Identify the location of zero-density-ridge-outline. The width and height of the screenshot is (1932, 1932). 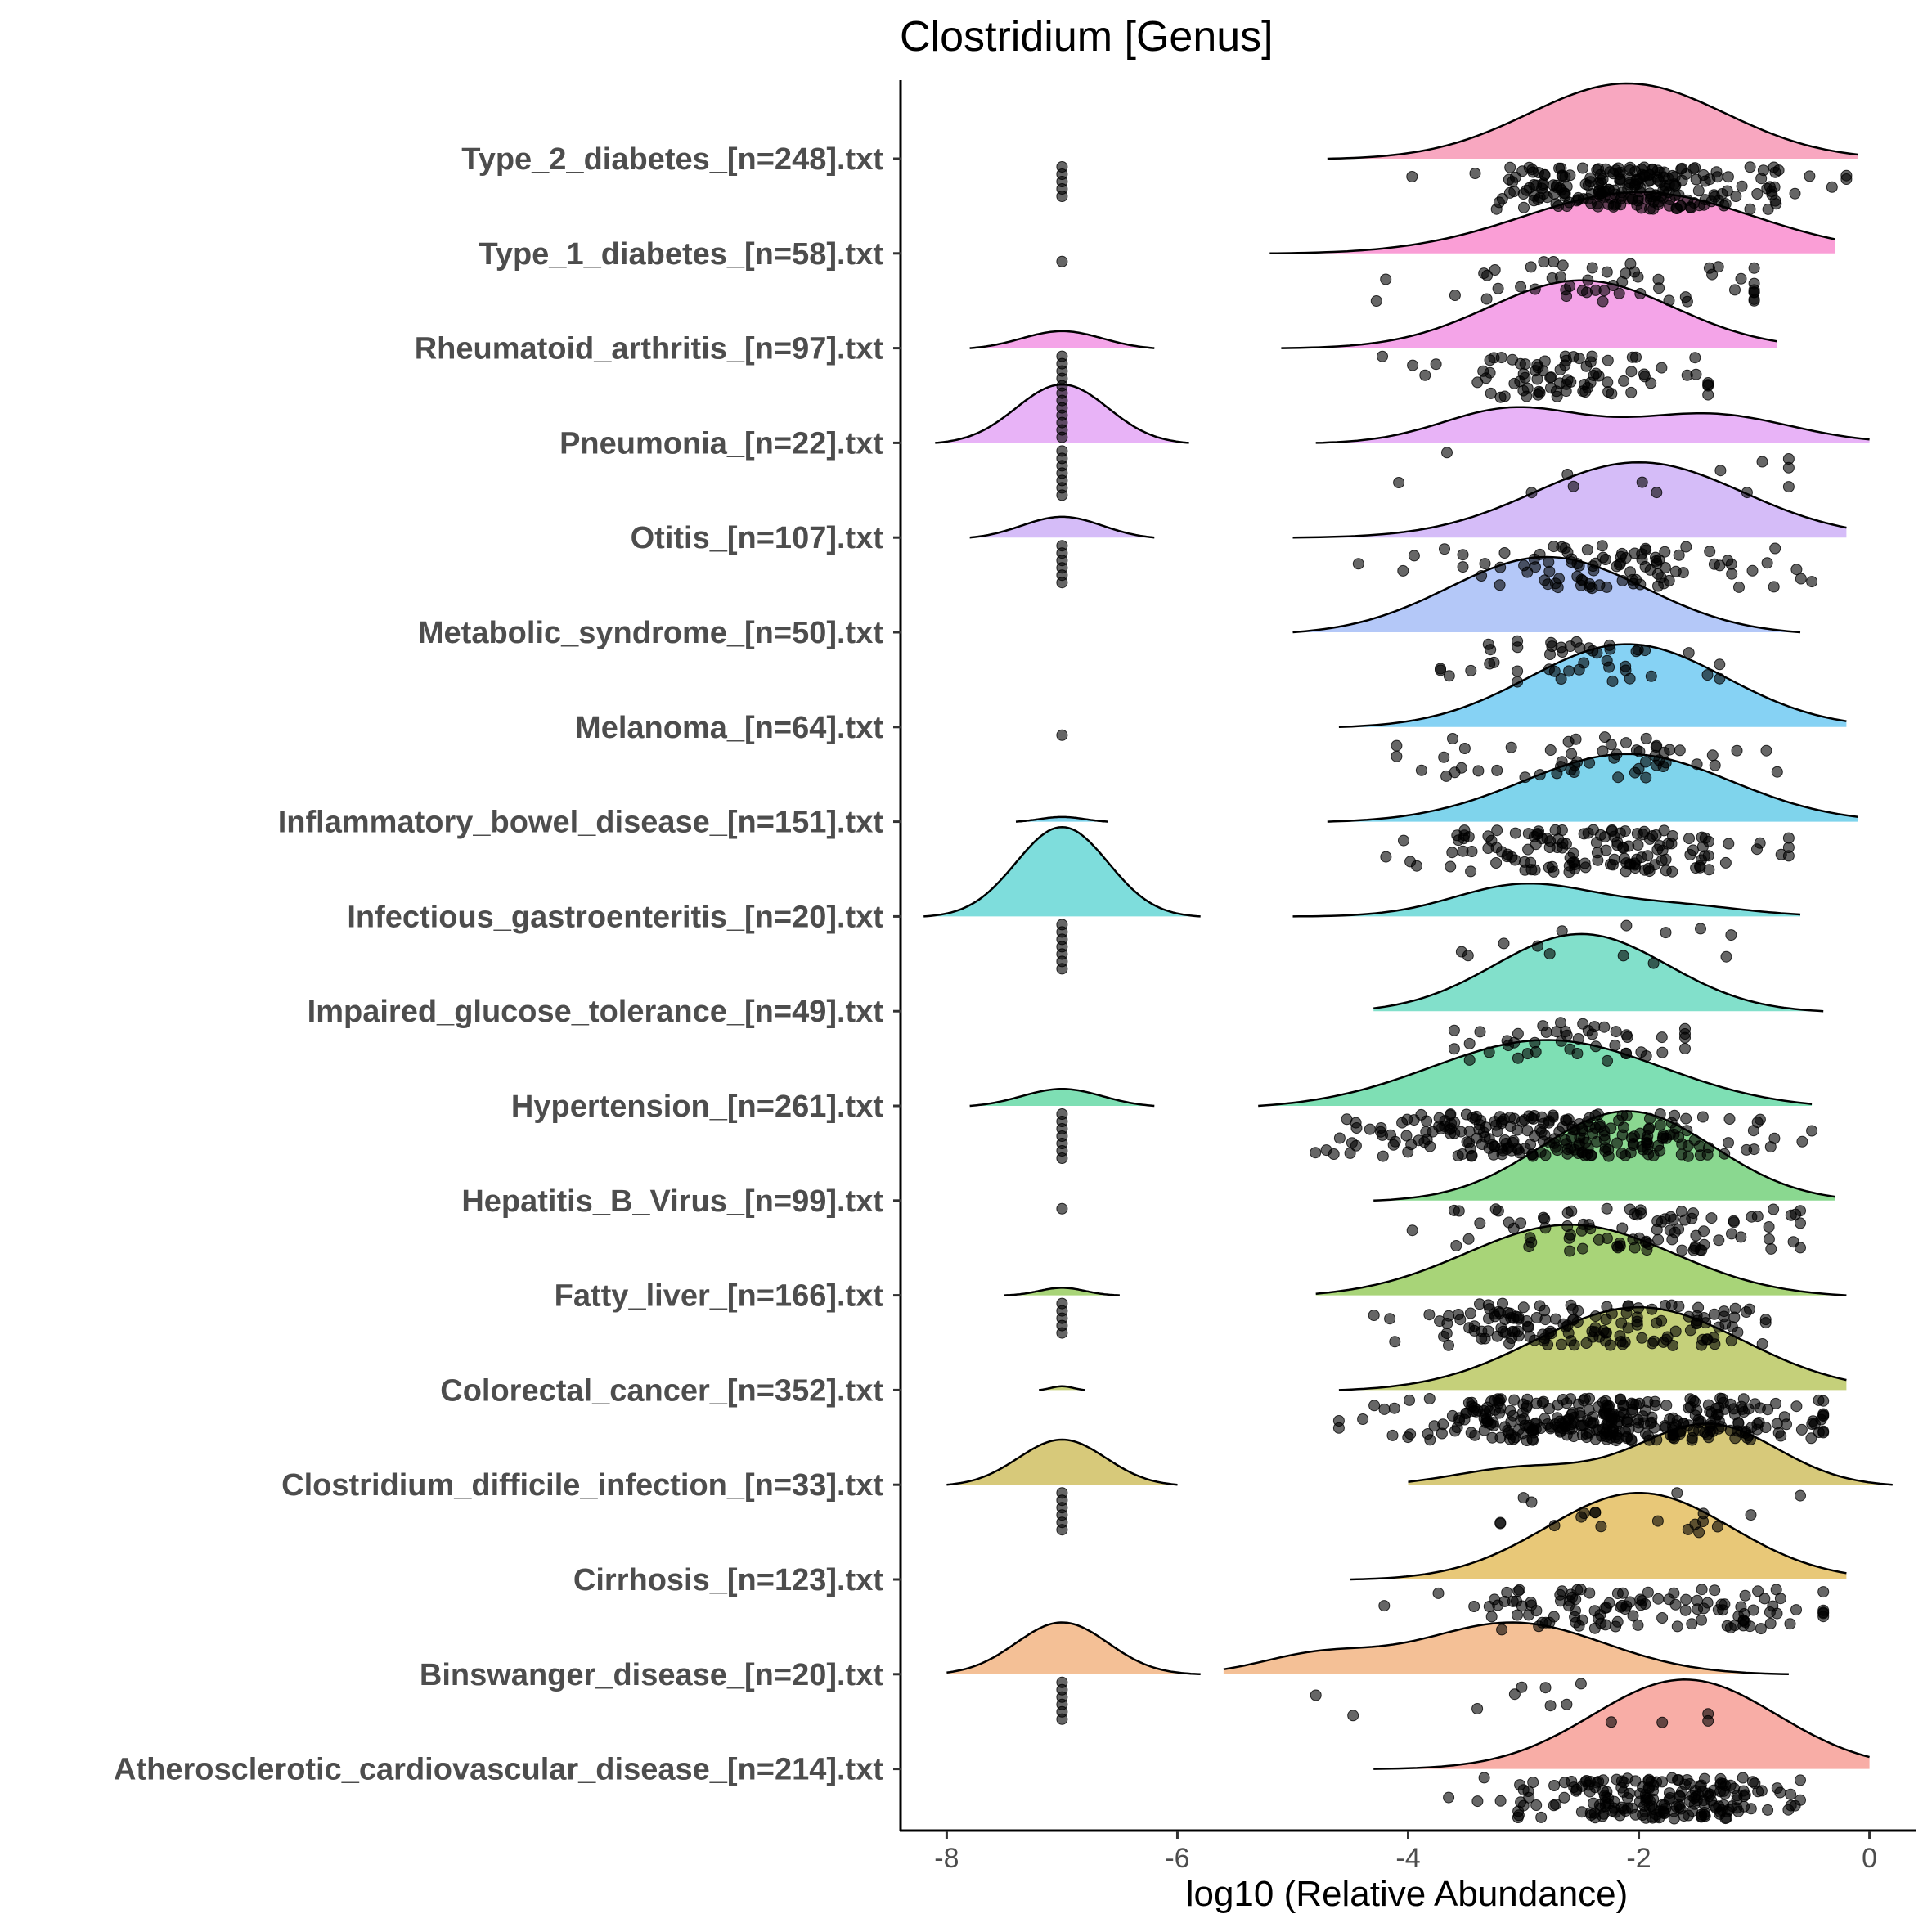
(1062, 1098).